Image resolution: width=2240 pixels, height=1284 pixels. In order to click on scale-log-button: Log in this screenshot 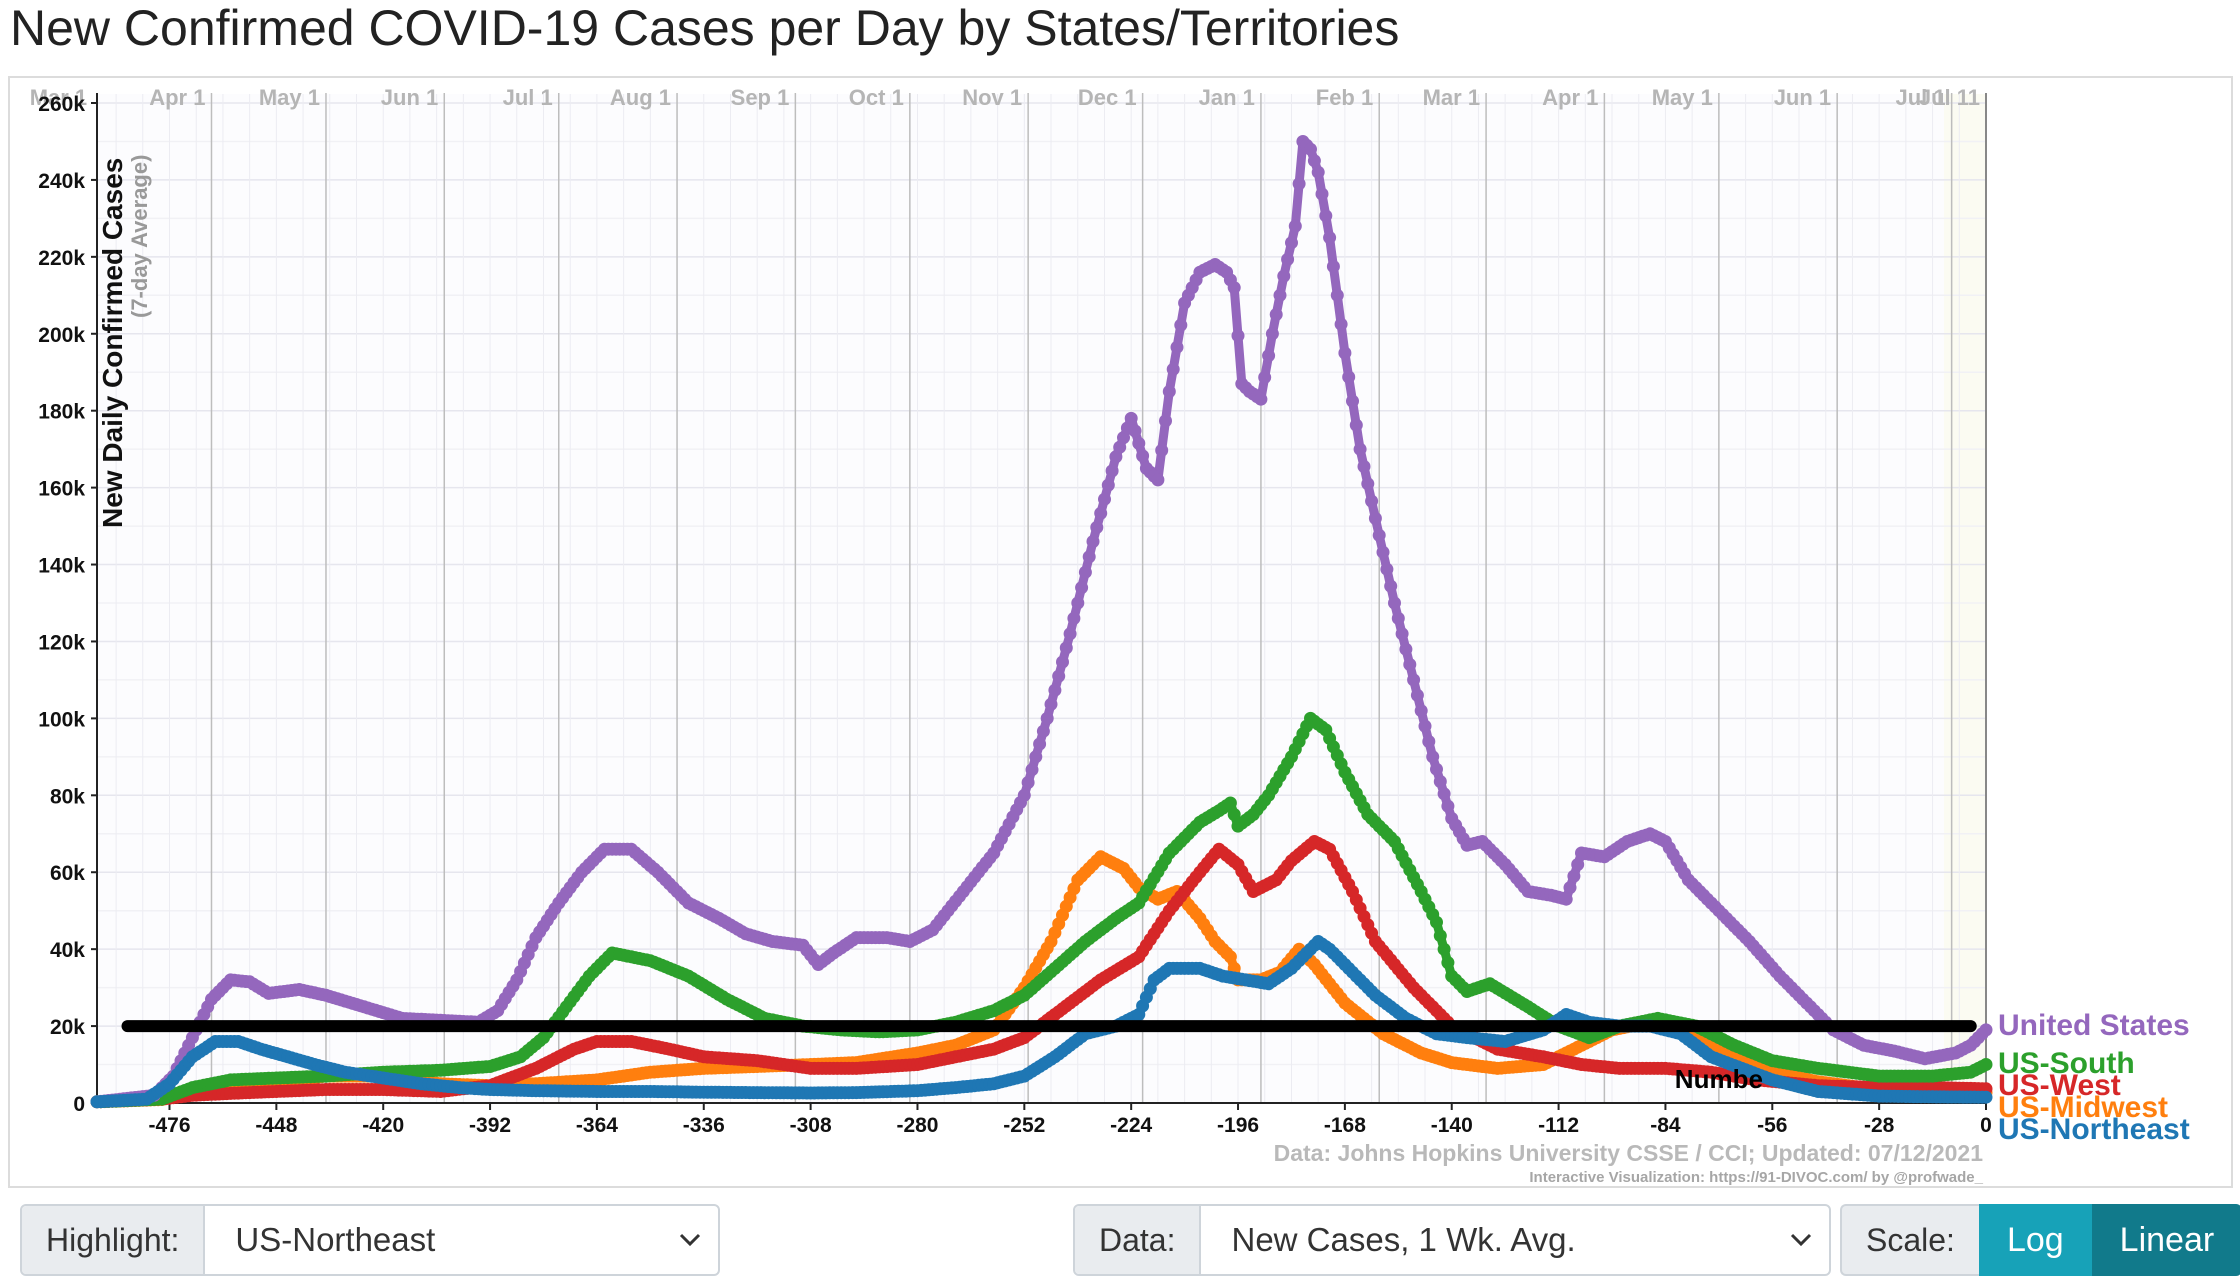, I will do `click(2035, 1240)`.